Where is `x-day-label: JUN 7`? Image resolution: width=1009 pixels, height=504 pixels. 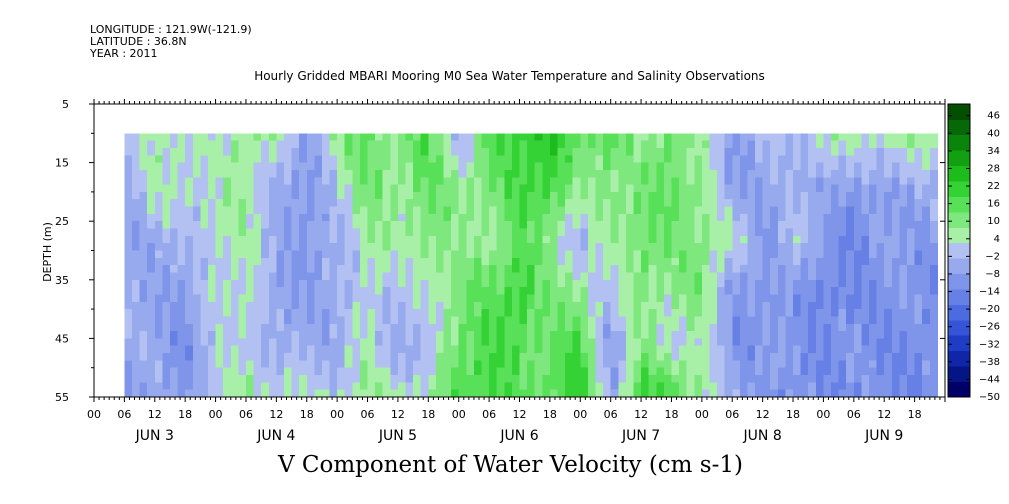 x-day-label: JUN 7 is located at coordinates (640, 436).